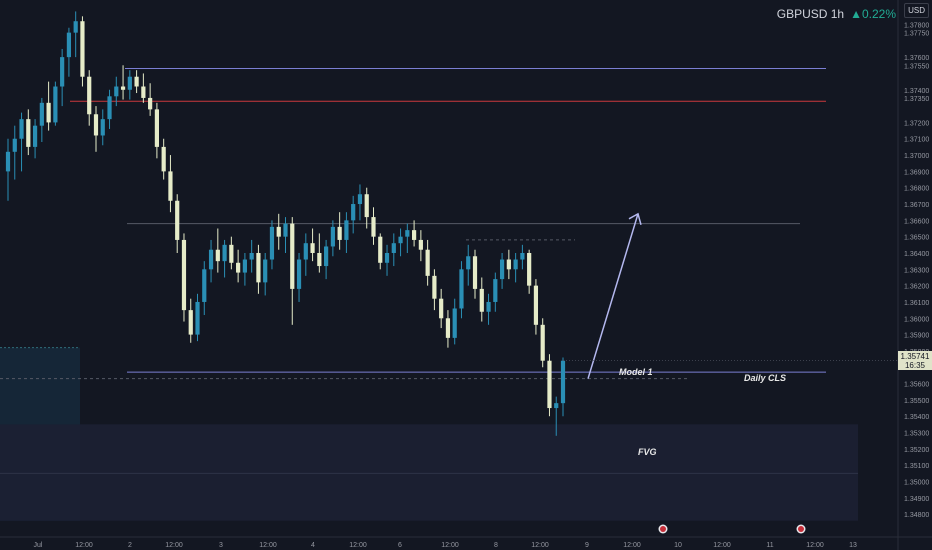  I want to click on y-tick-label: 1.37600, so click(916, 58).